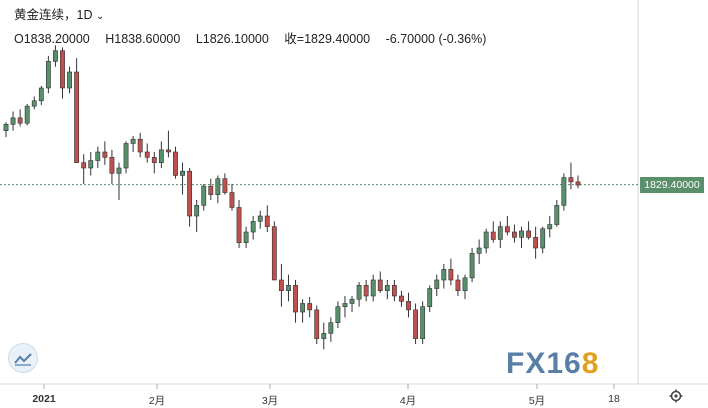 The width and height of the screenshot is (708, 408). Describe the element at coordinates (270, 401) in the screenshot. I see `x-tick-label: 3月` at that location.